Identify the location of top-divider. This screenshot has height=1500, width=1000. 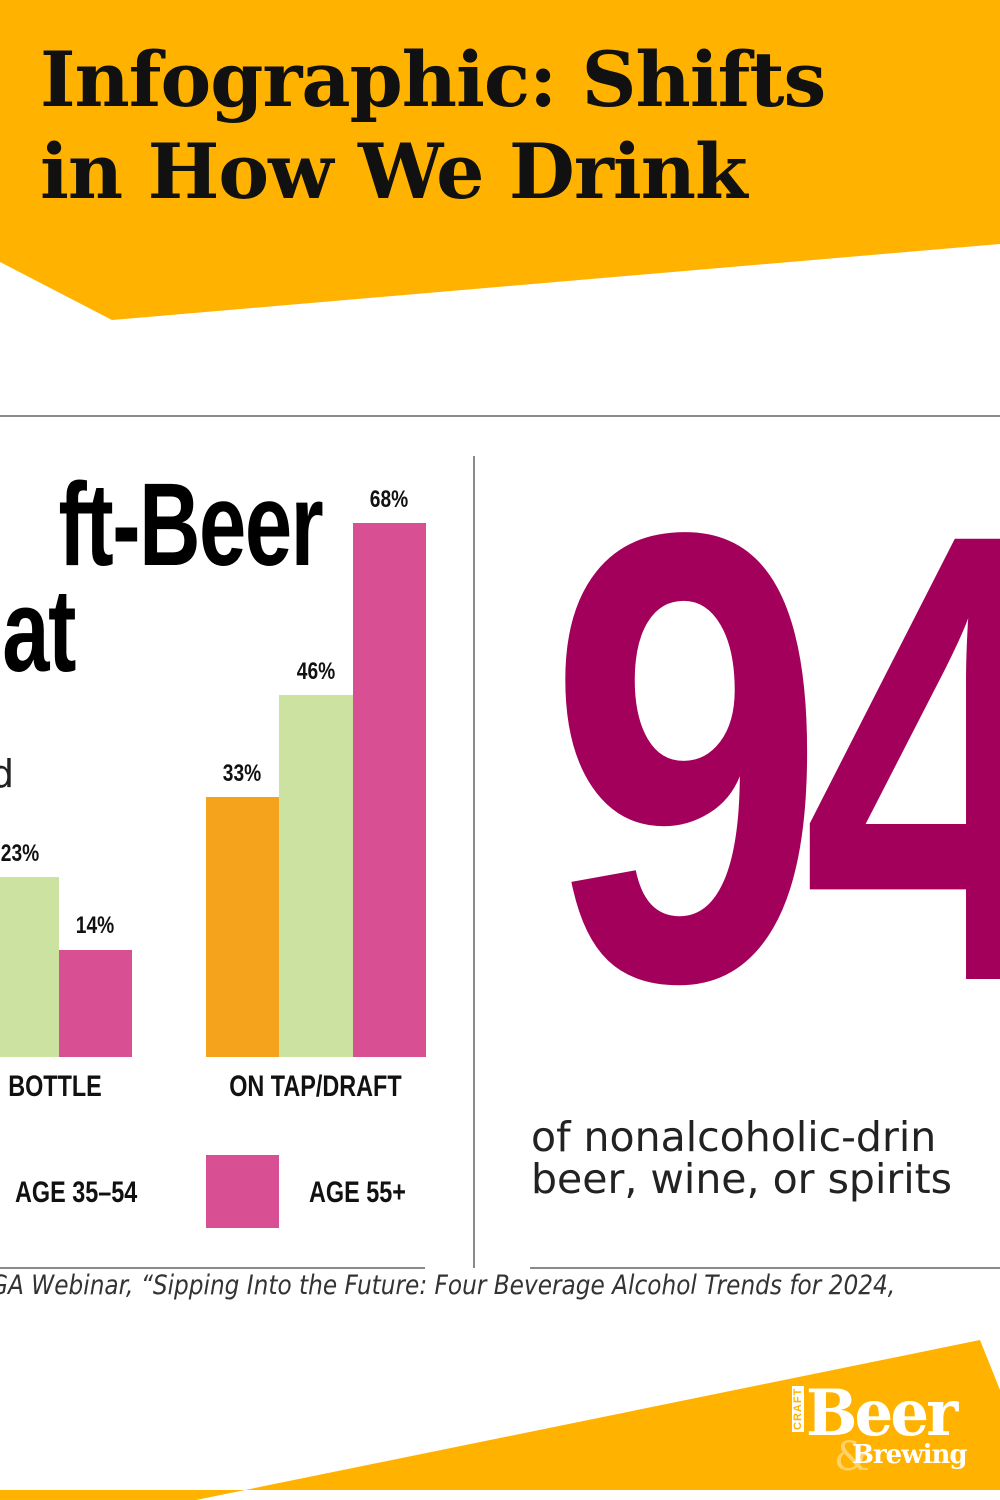
(500, 416).